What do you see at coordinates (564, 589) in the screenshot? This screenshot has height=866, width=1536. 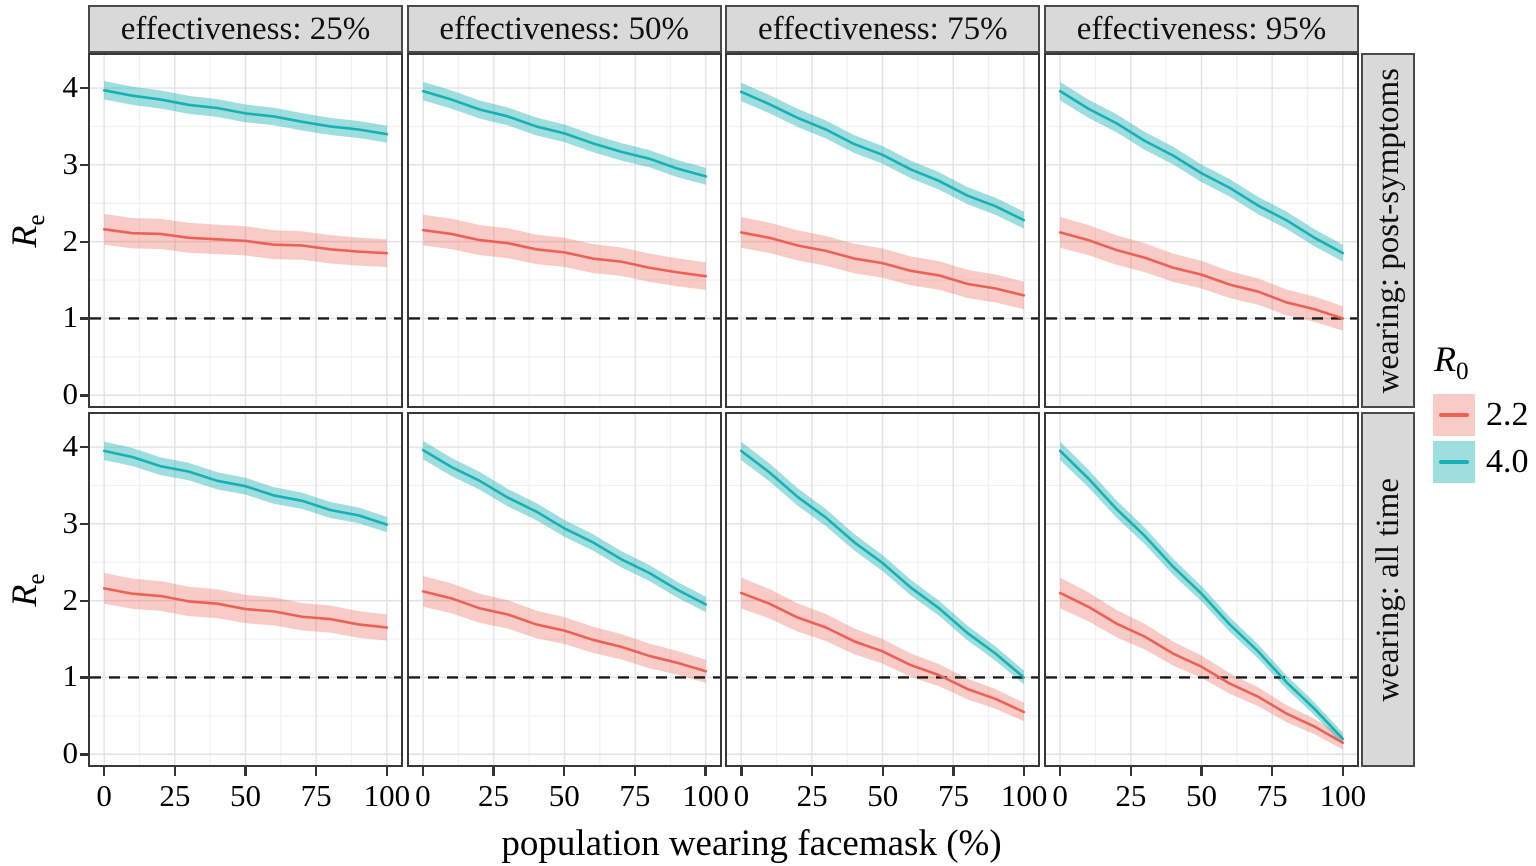 I see `panel-all-time-eff50` at bounding box center [564, 589].